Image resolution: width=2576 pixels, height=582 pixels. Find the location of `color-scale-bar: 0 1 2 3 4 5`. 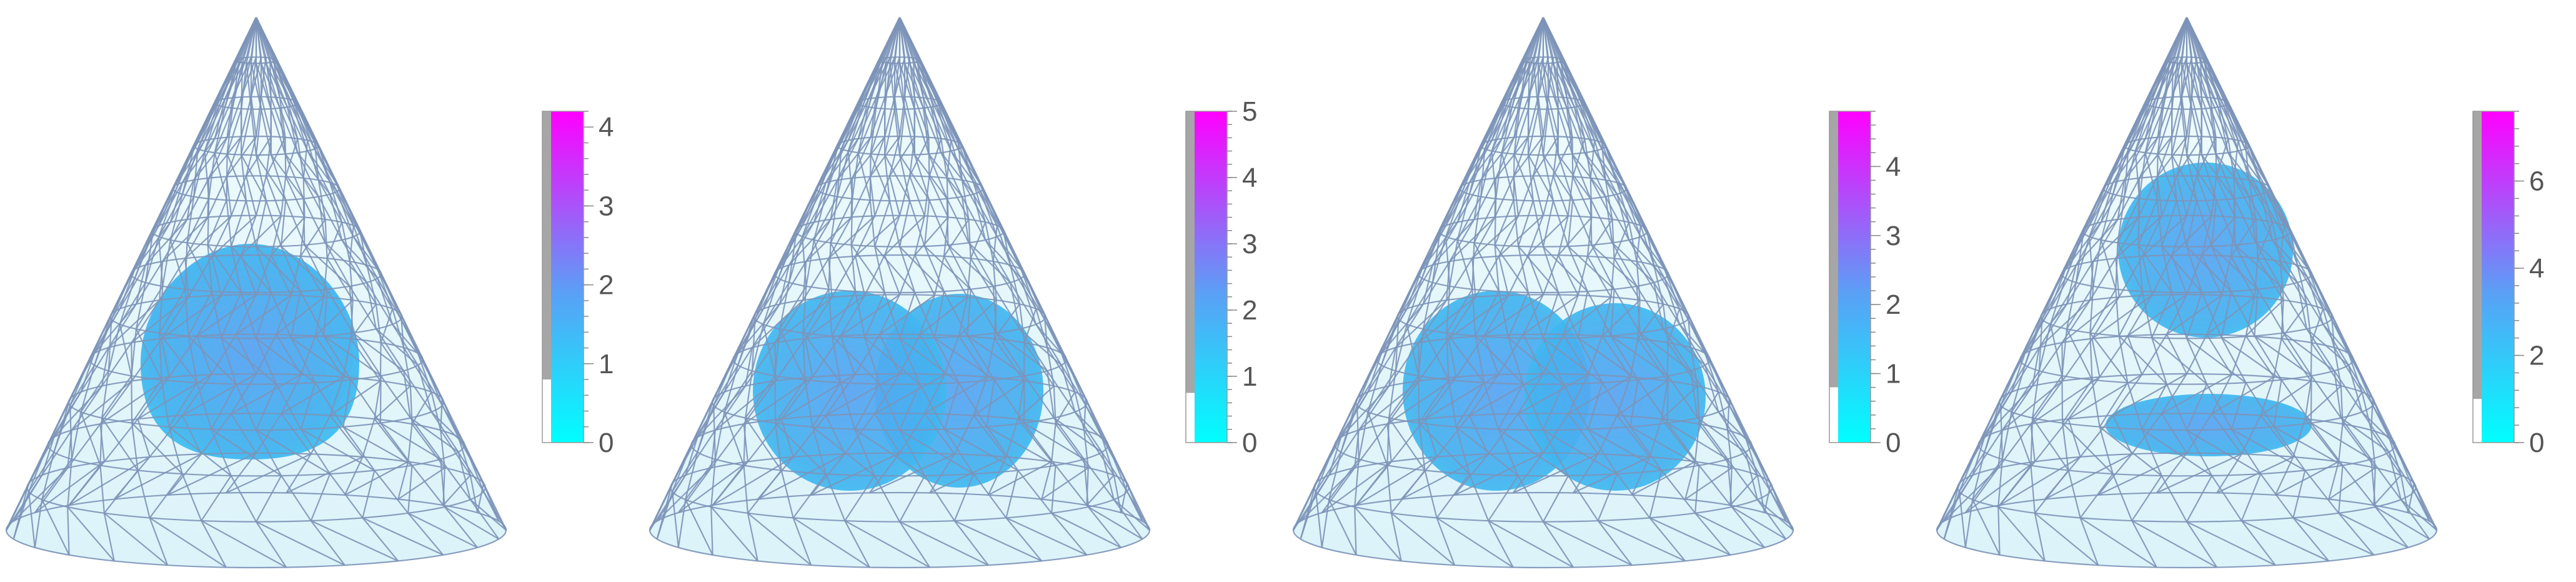

color-scale-bar: 0 1 2 3 4 5 is located at coordinates (1221, 277).